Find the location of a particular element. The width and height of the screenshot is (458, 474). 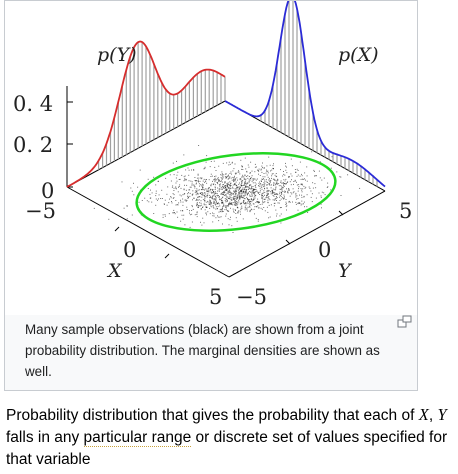

spellcheck-underlined-term: particular range is located at coordinates (137, 438).